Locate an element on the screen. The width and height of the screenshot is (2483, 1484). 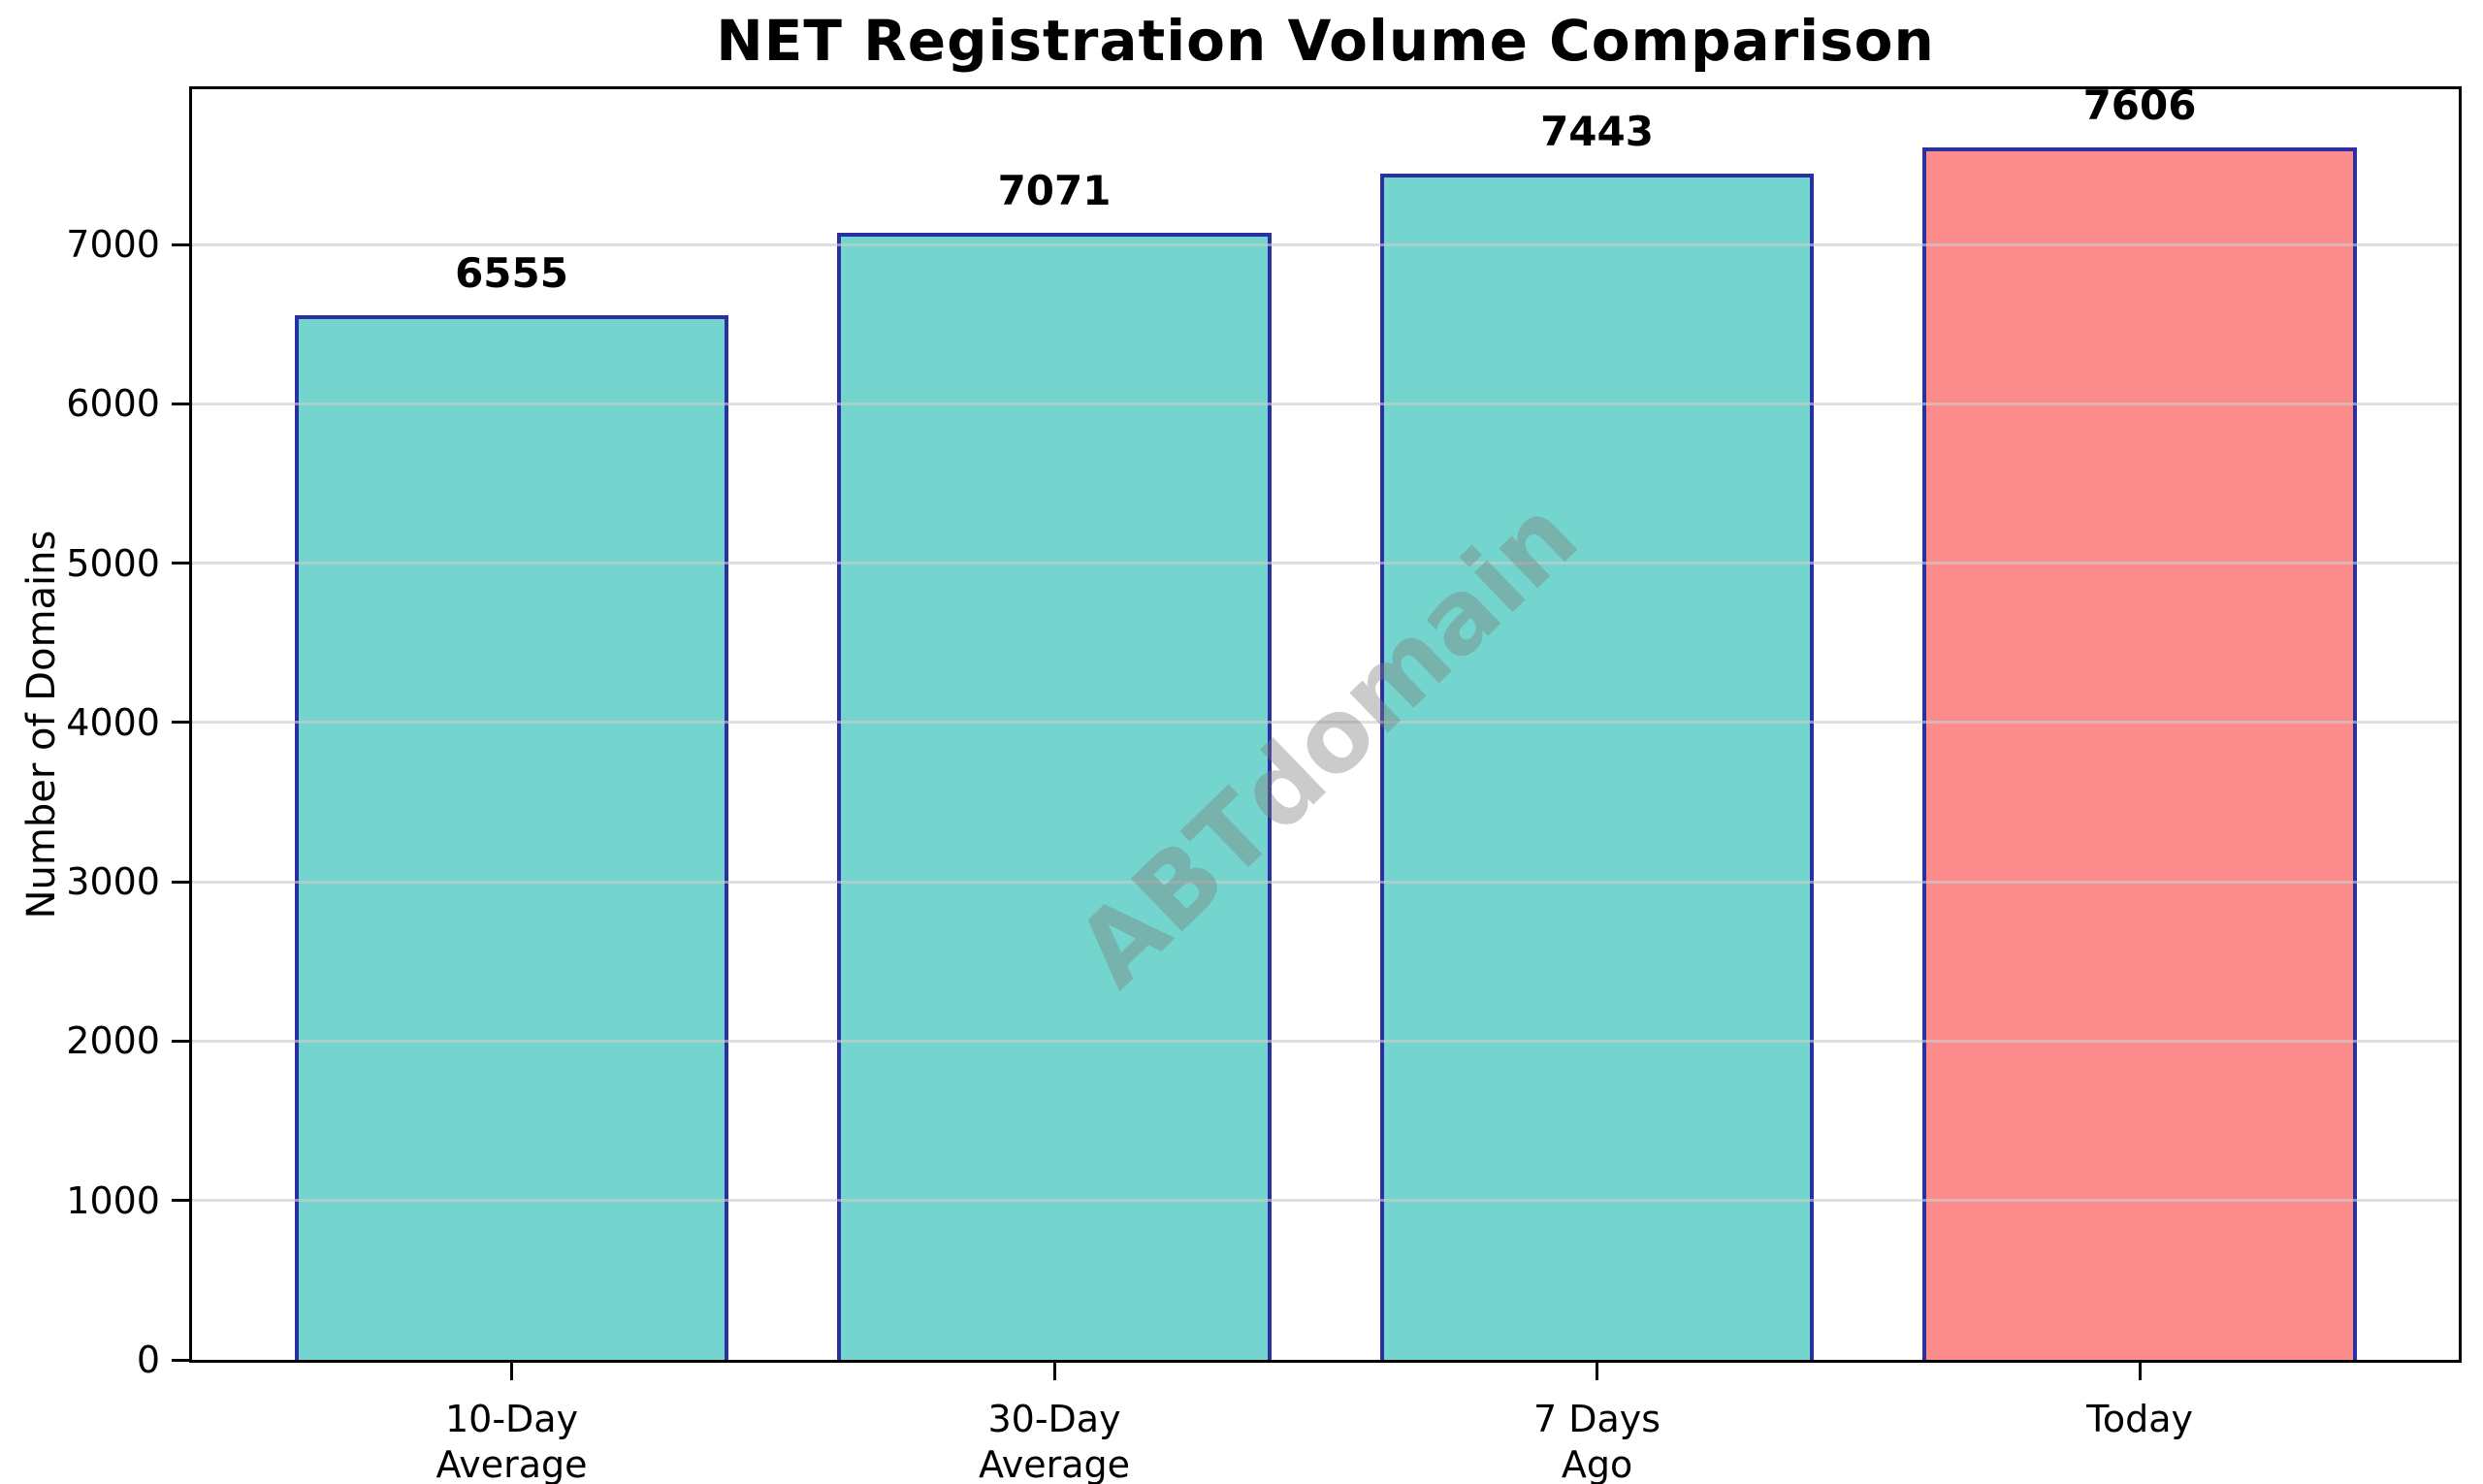
x-tick-label-line: 30-Day is located at coordinates (1054, 1419).